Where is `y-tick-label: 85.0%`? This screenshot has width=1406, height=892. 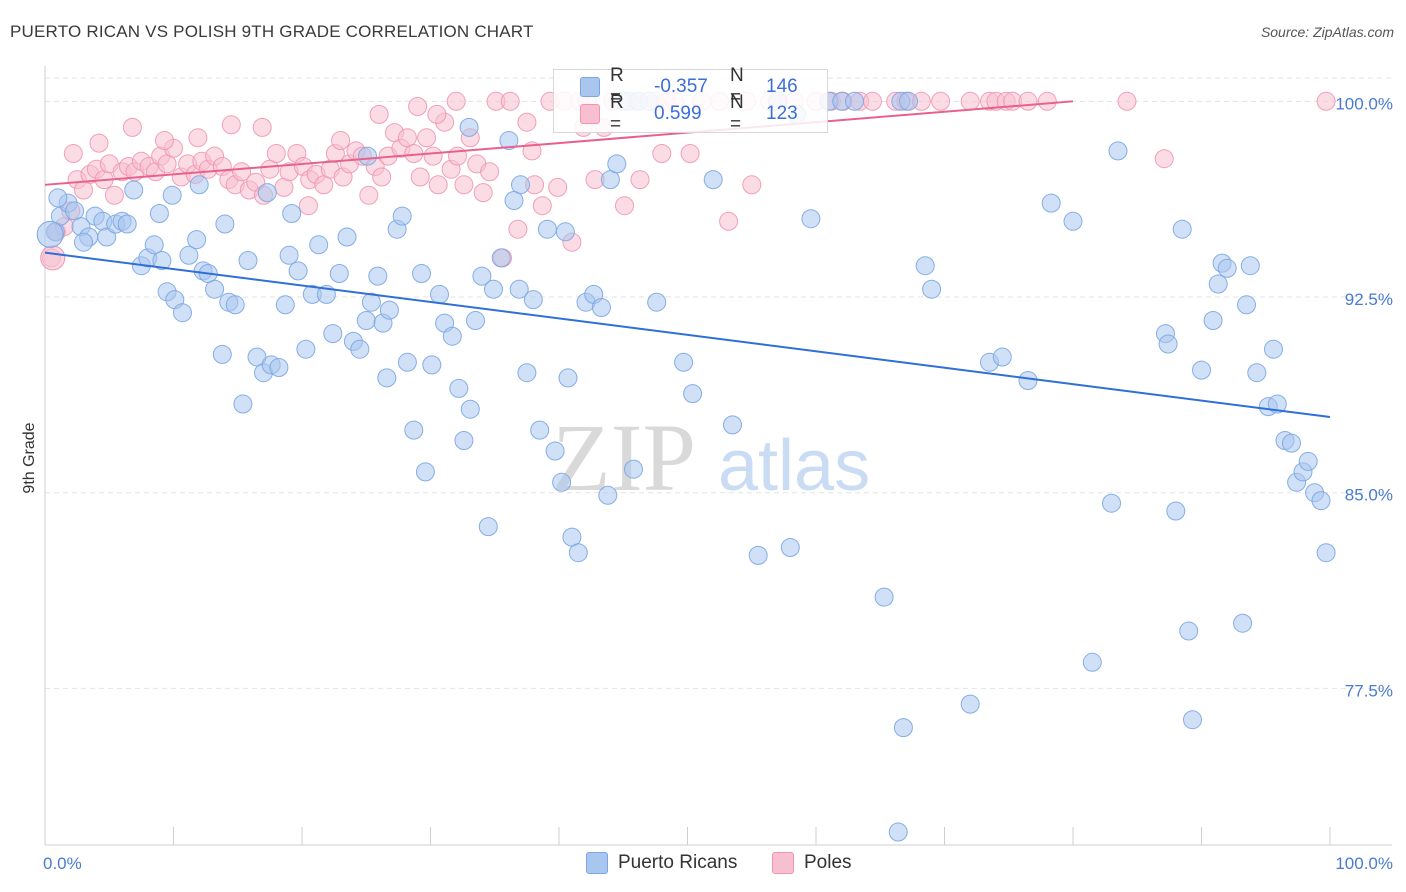 y-tick-label: 85.0% is located at coordinates (1369, 495).